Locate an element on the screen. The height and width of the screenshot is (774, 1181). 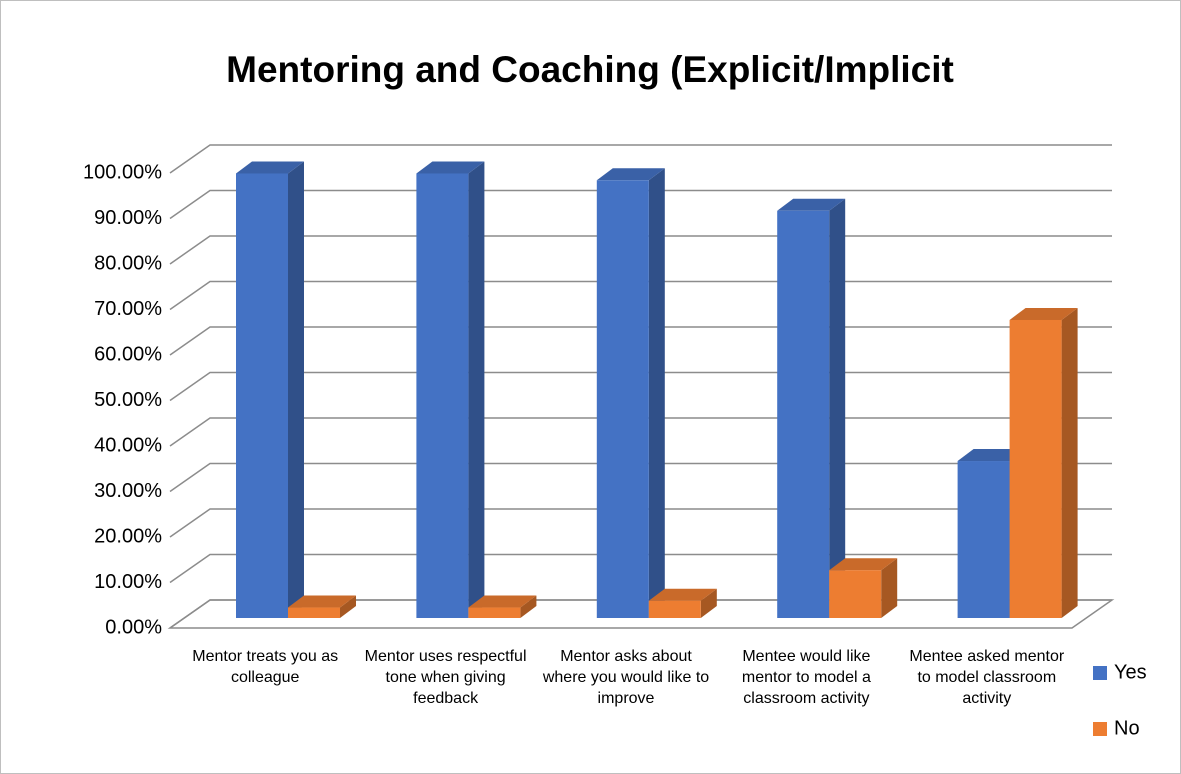
y-tick-label: 60.00% is located at coordinates (128, 354).